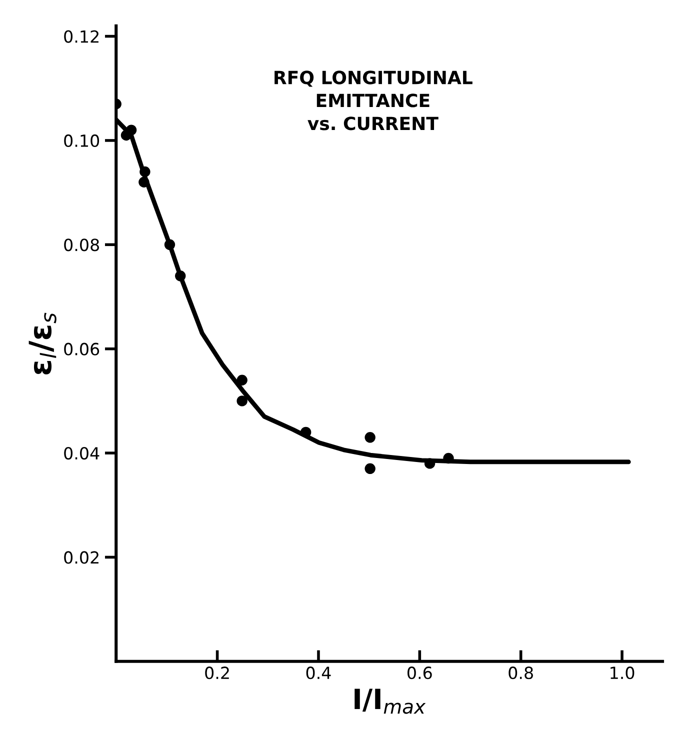  I want to click on x-tick-label: 0.4, so click(318, 673).